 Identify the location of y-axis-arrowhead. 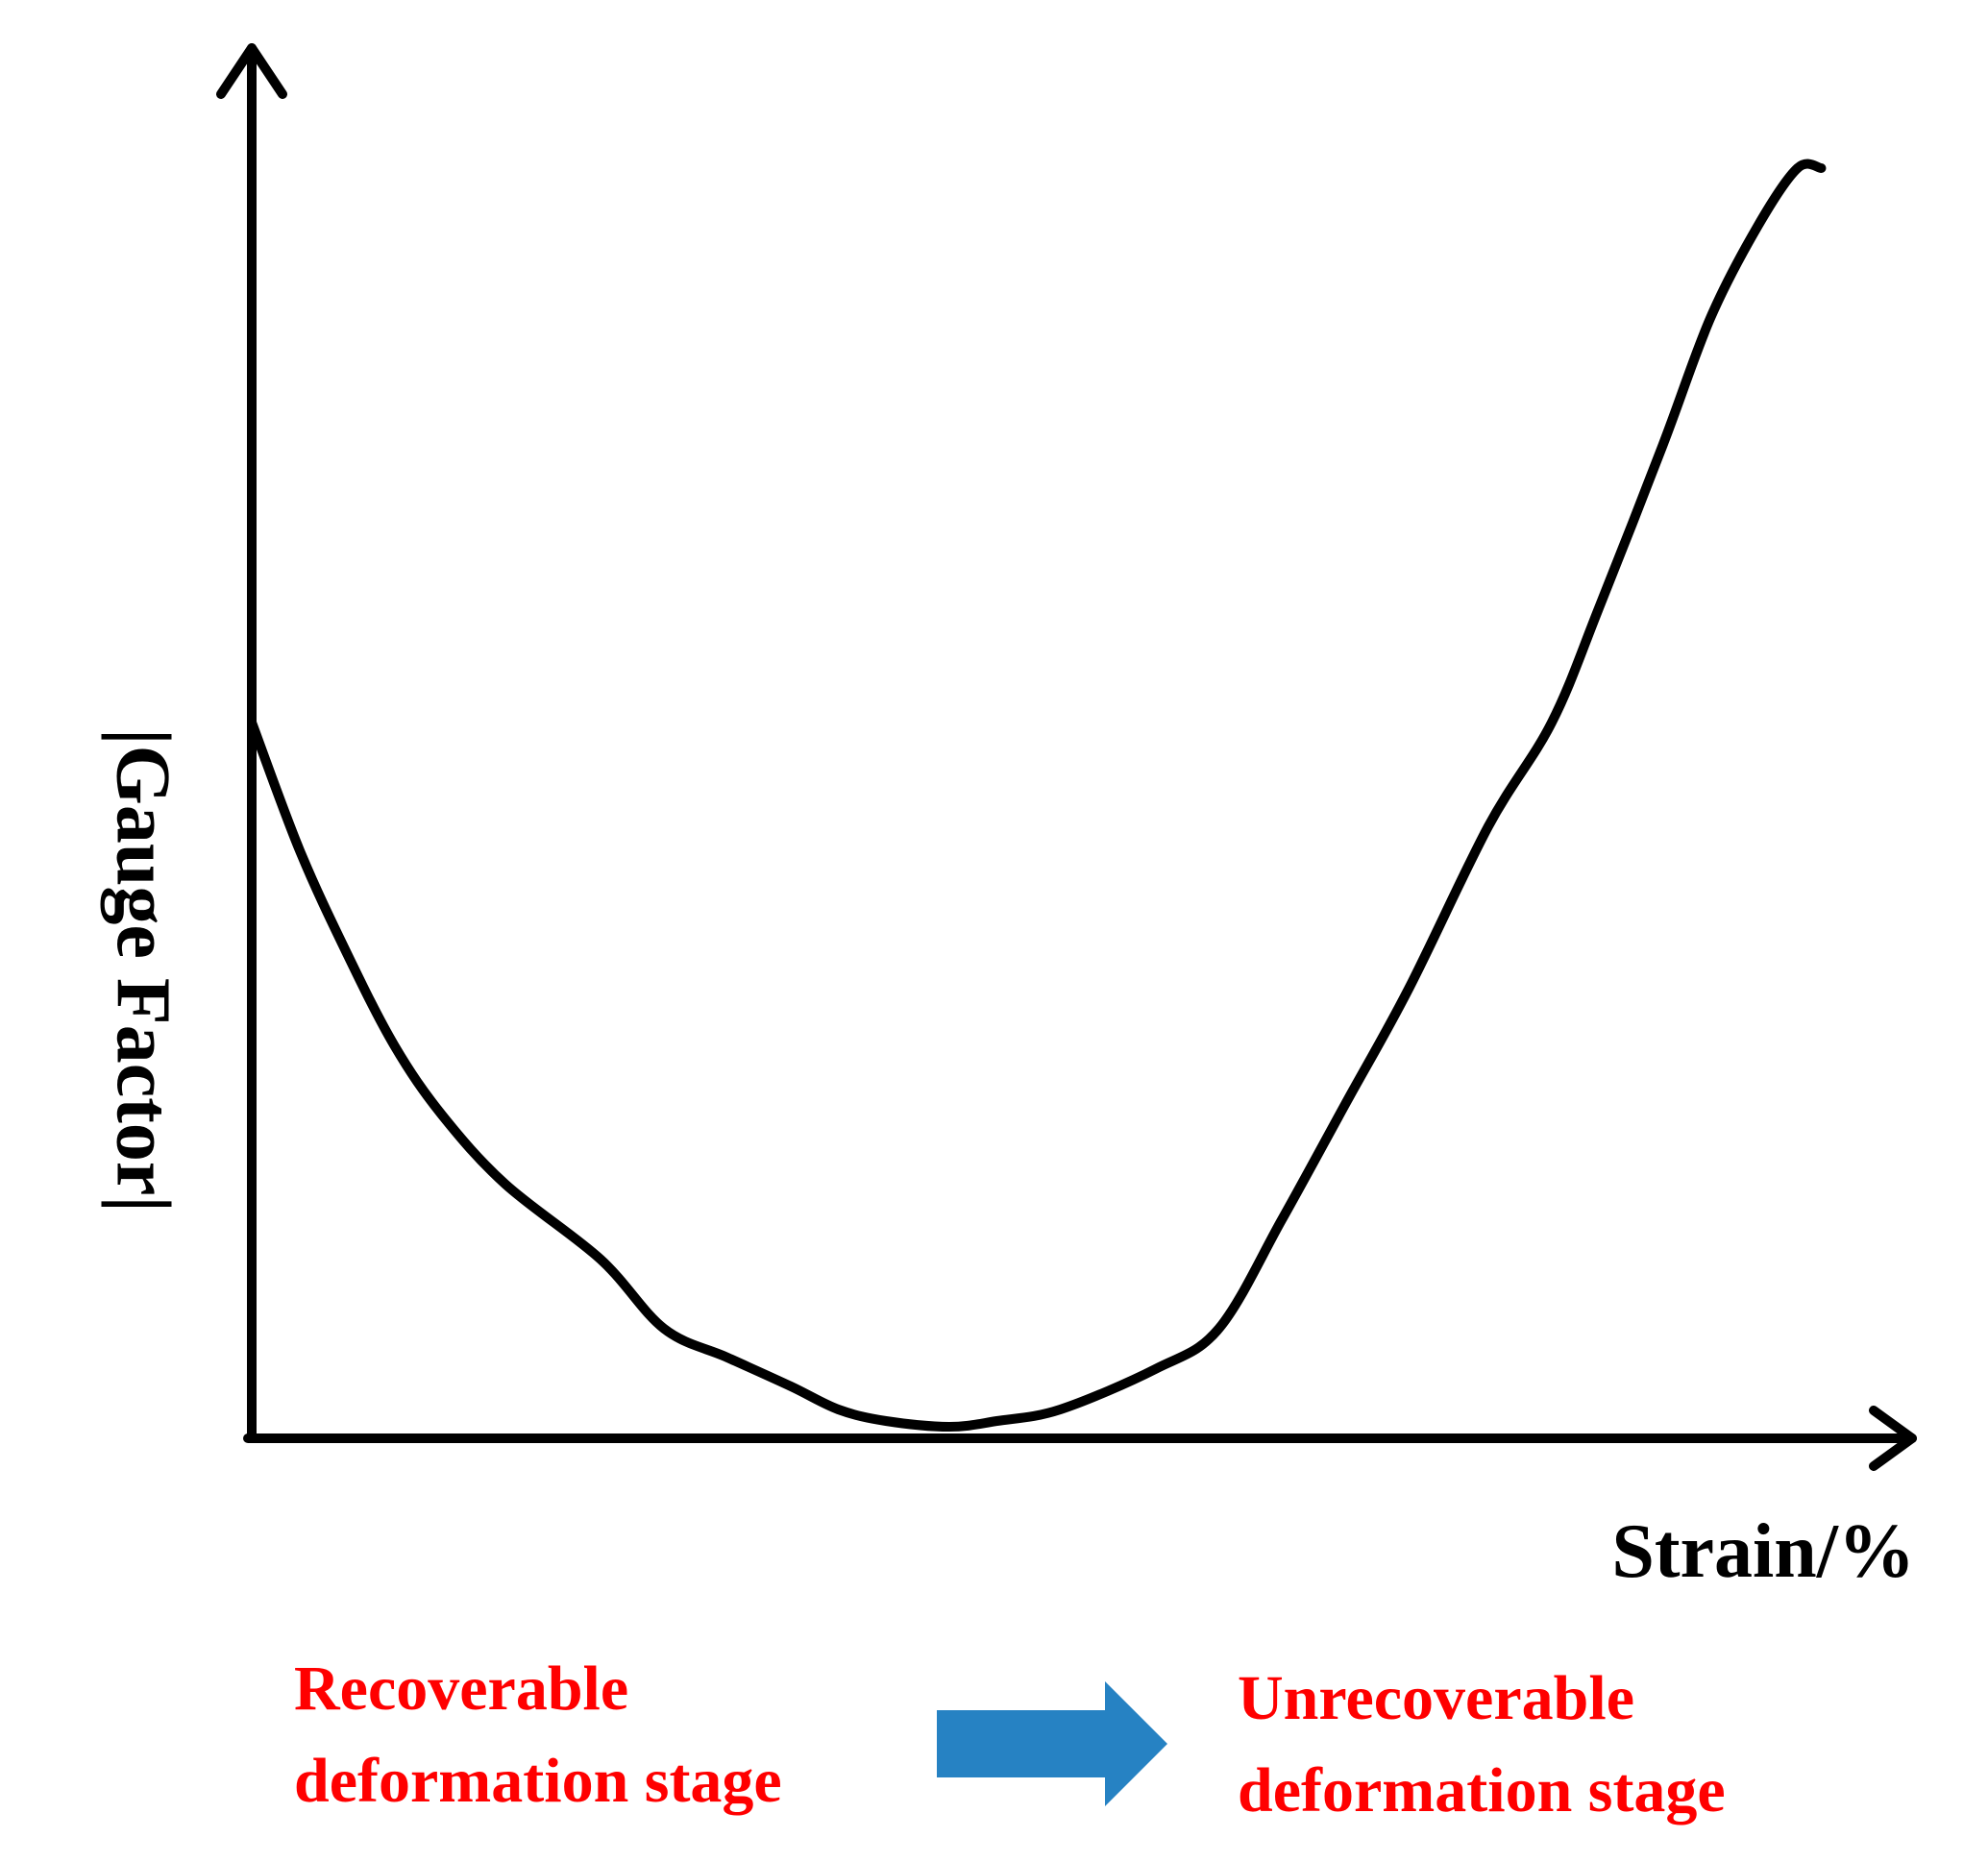
(251, 71).